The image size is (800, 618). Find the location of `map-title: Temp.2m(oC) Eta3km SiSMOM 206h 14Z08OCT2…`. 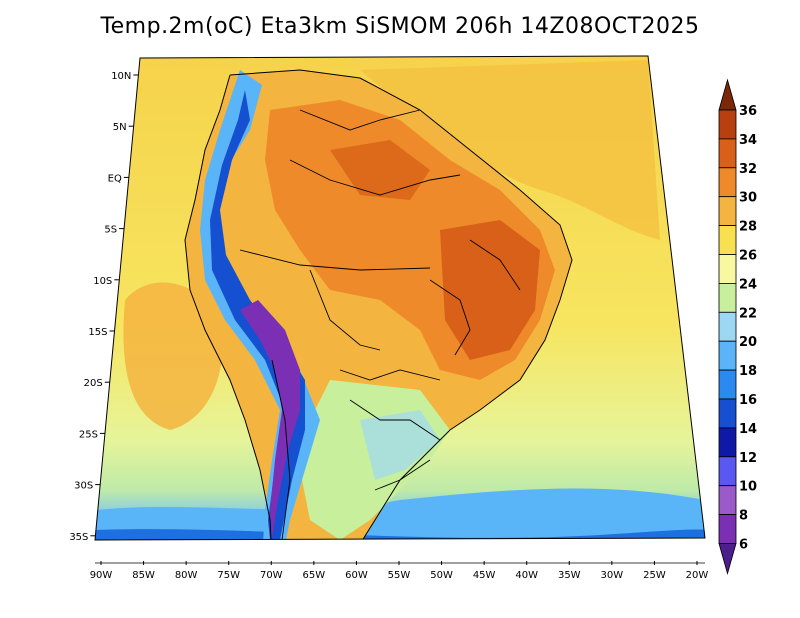

map-title: Temp.2m(oC) Eta3km SiSMOM 206h 14Z08OCT2… is located at coordinates (400, 26).